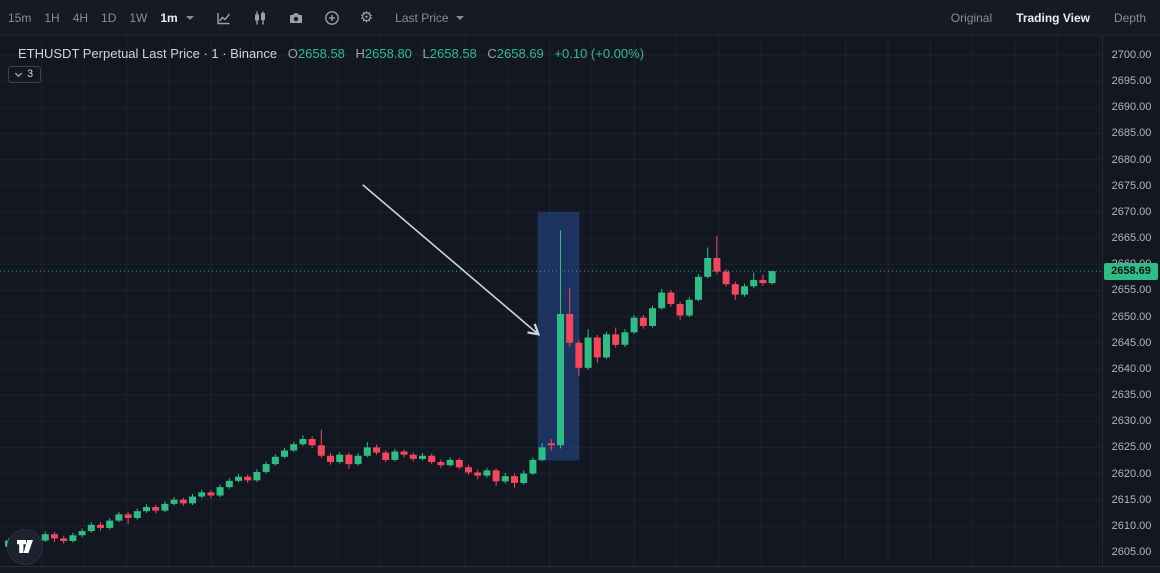  I want to click on line-chart-icon, so click(223, 18).